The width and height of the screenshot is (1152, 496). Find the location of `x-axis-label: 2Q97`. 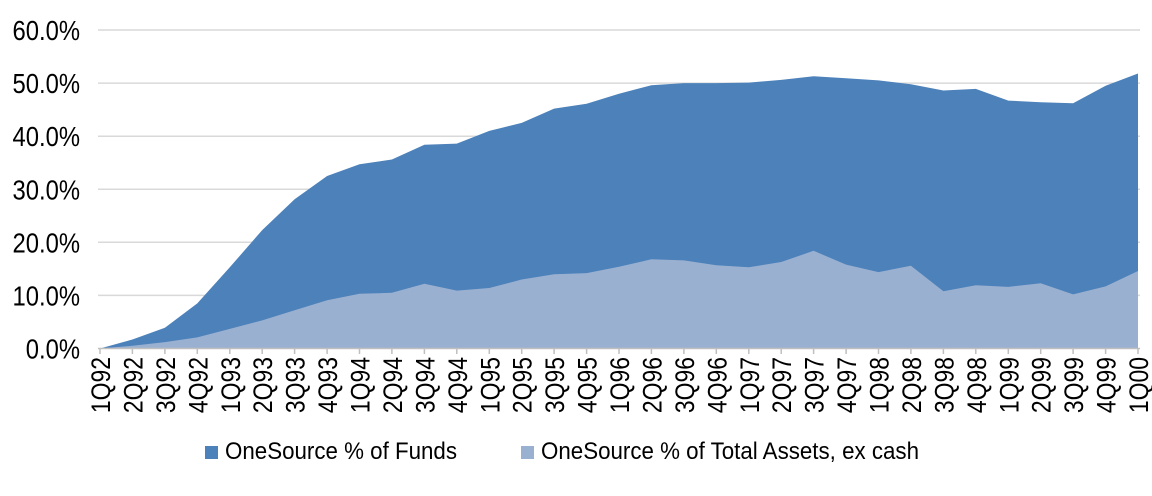

x-axis-label: 2Q97 is located at coordinates (782, 385).